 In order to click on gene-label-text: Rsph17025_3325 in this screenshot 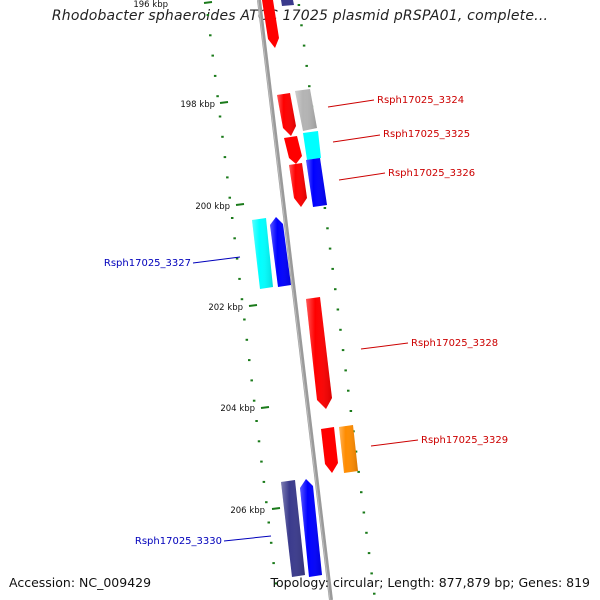, I will do `click(426, 134)`.